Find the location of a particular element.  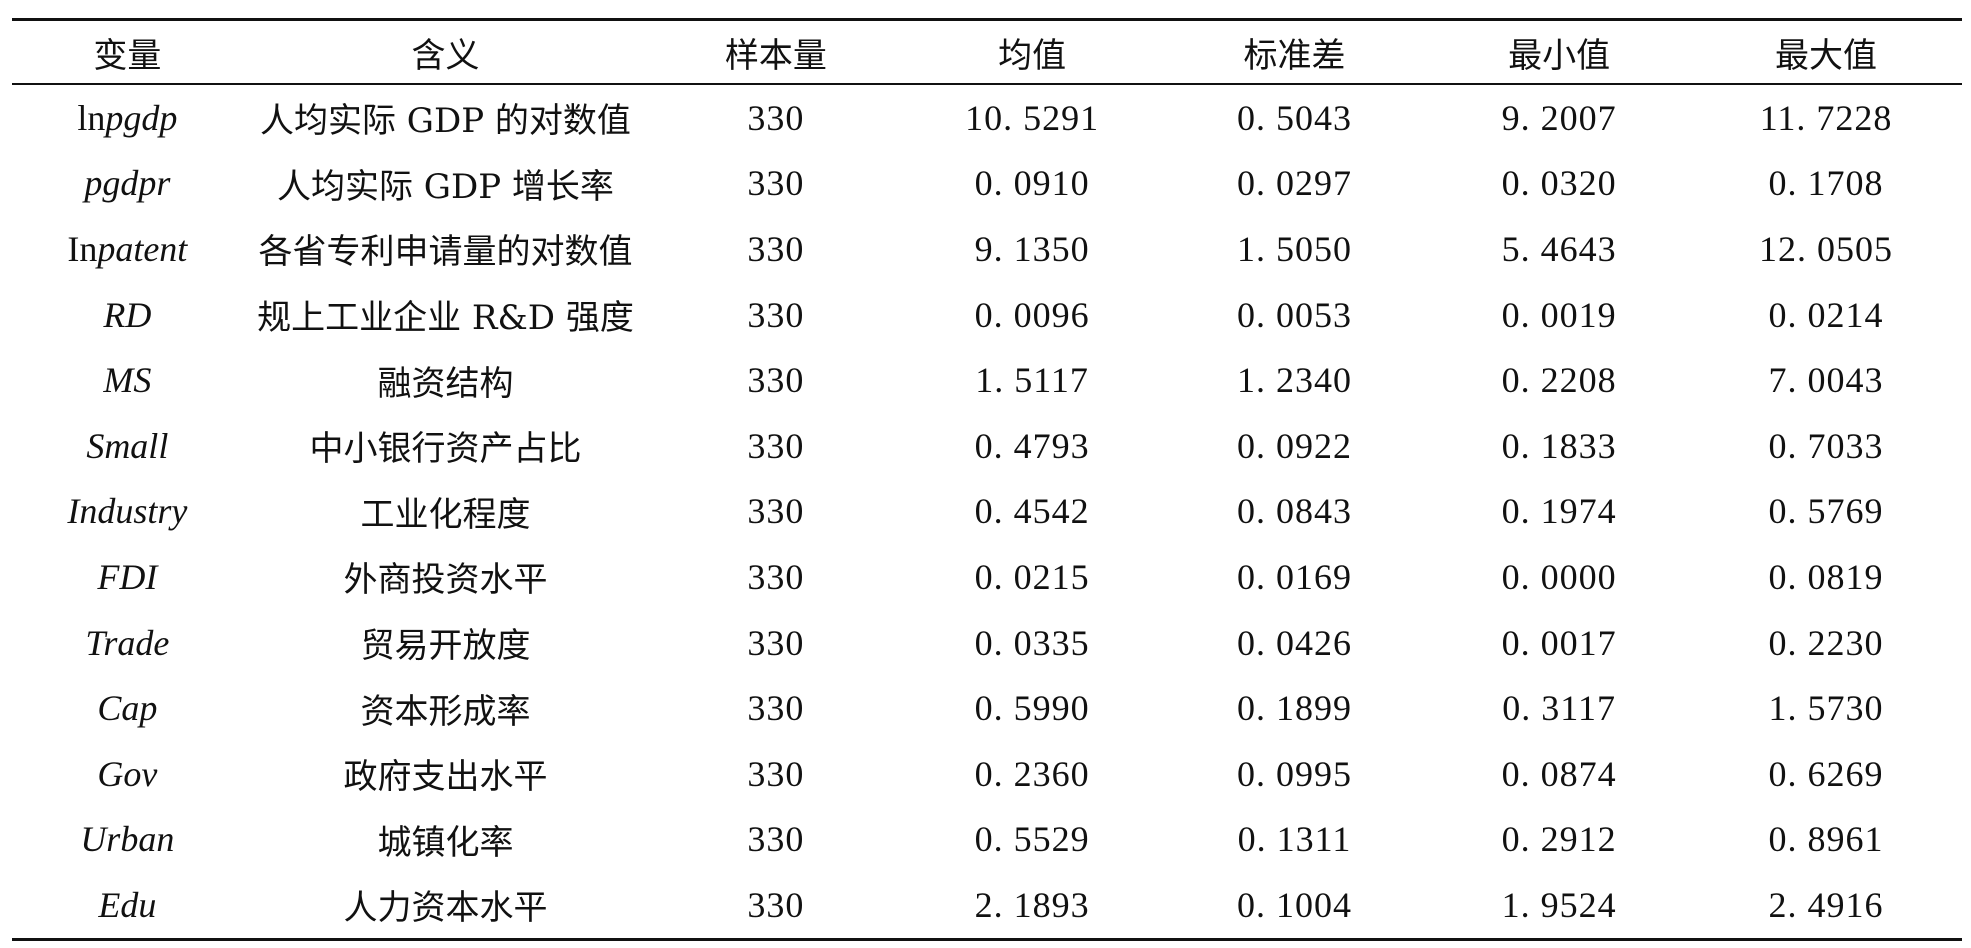

variable-name: Edu is located at coordinates (127, 904).